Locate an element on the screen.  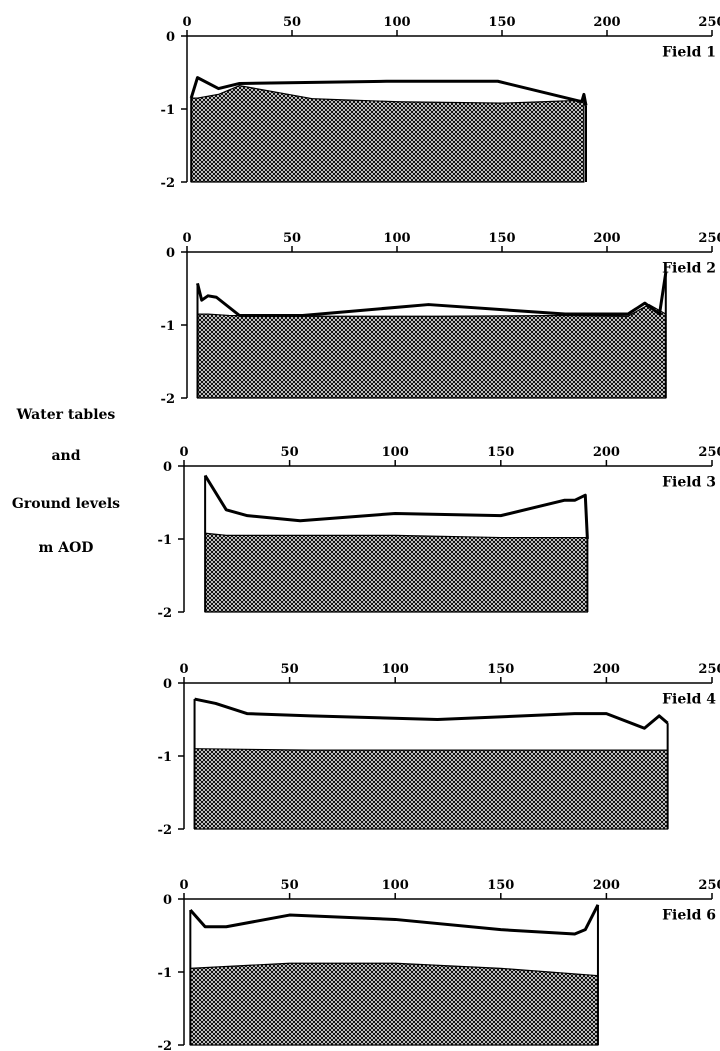
field-label: Field 2 is located at coordinates (689, 268).